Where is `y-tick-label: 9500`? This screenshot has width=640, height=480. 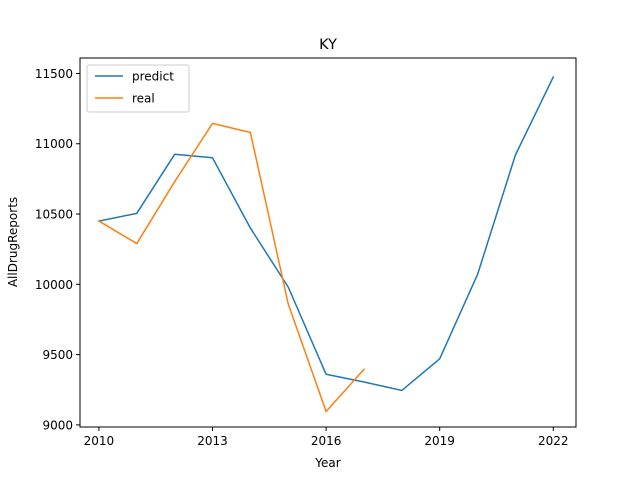 y-tick-label: 9500 is located at coordinates (57, 355).